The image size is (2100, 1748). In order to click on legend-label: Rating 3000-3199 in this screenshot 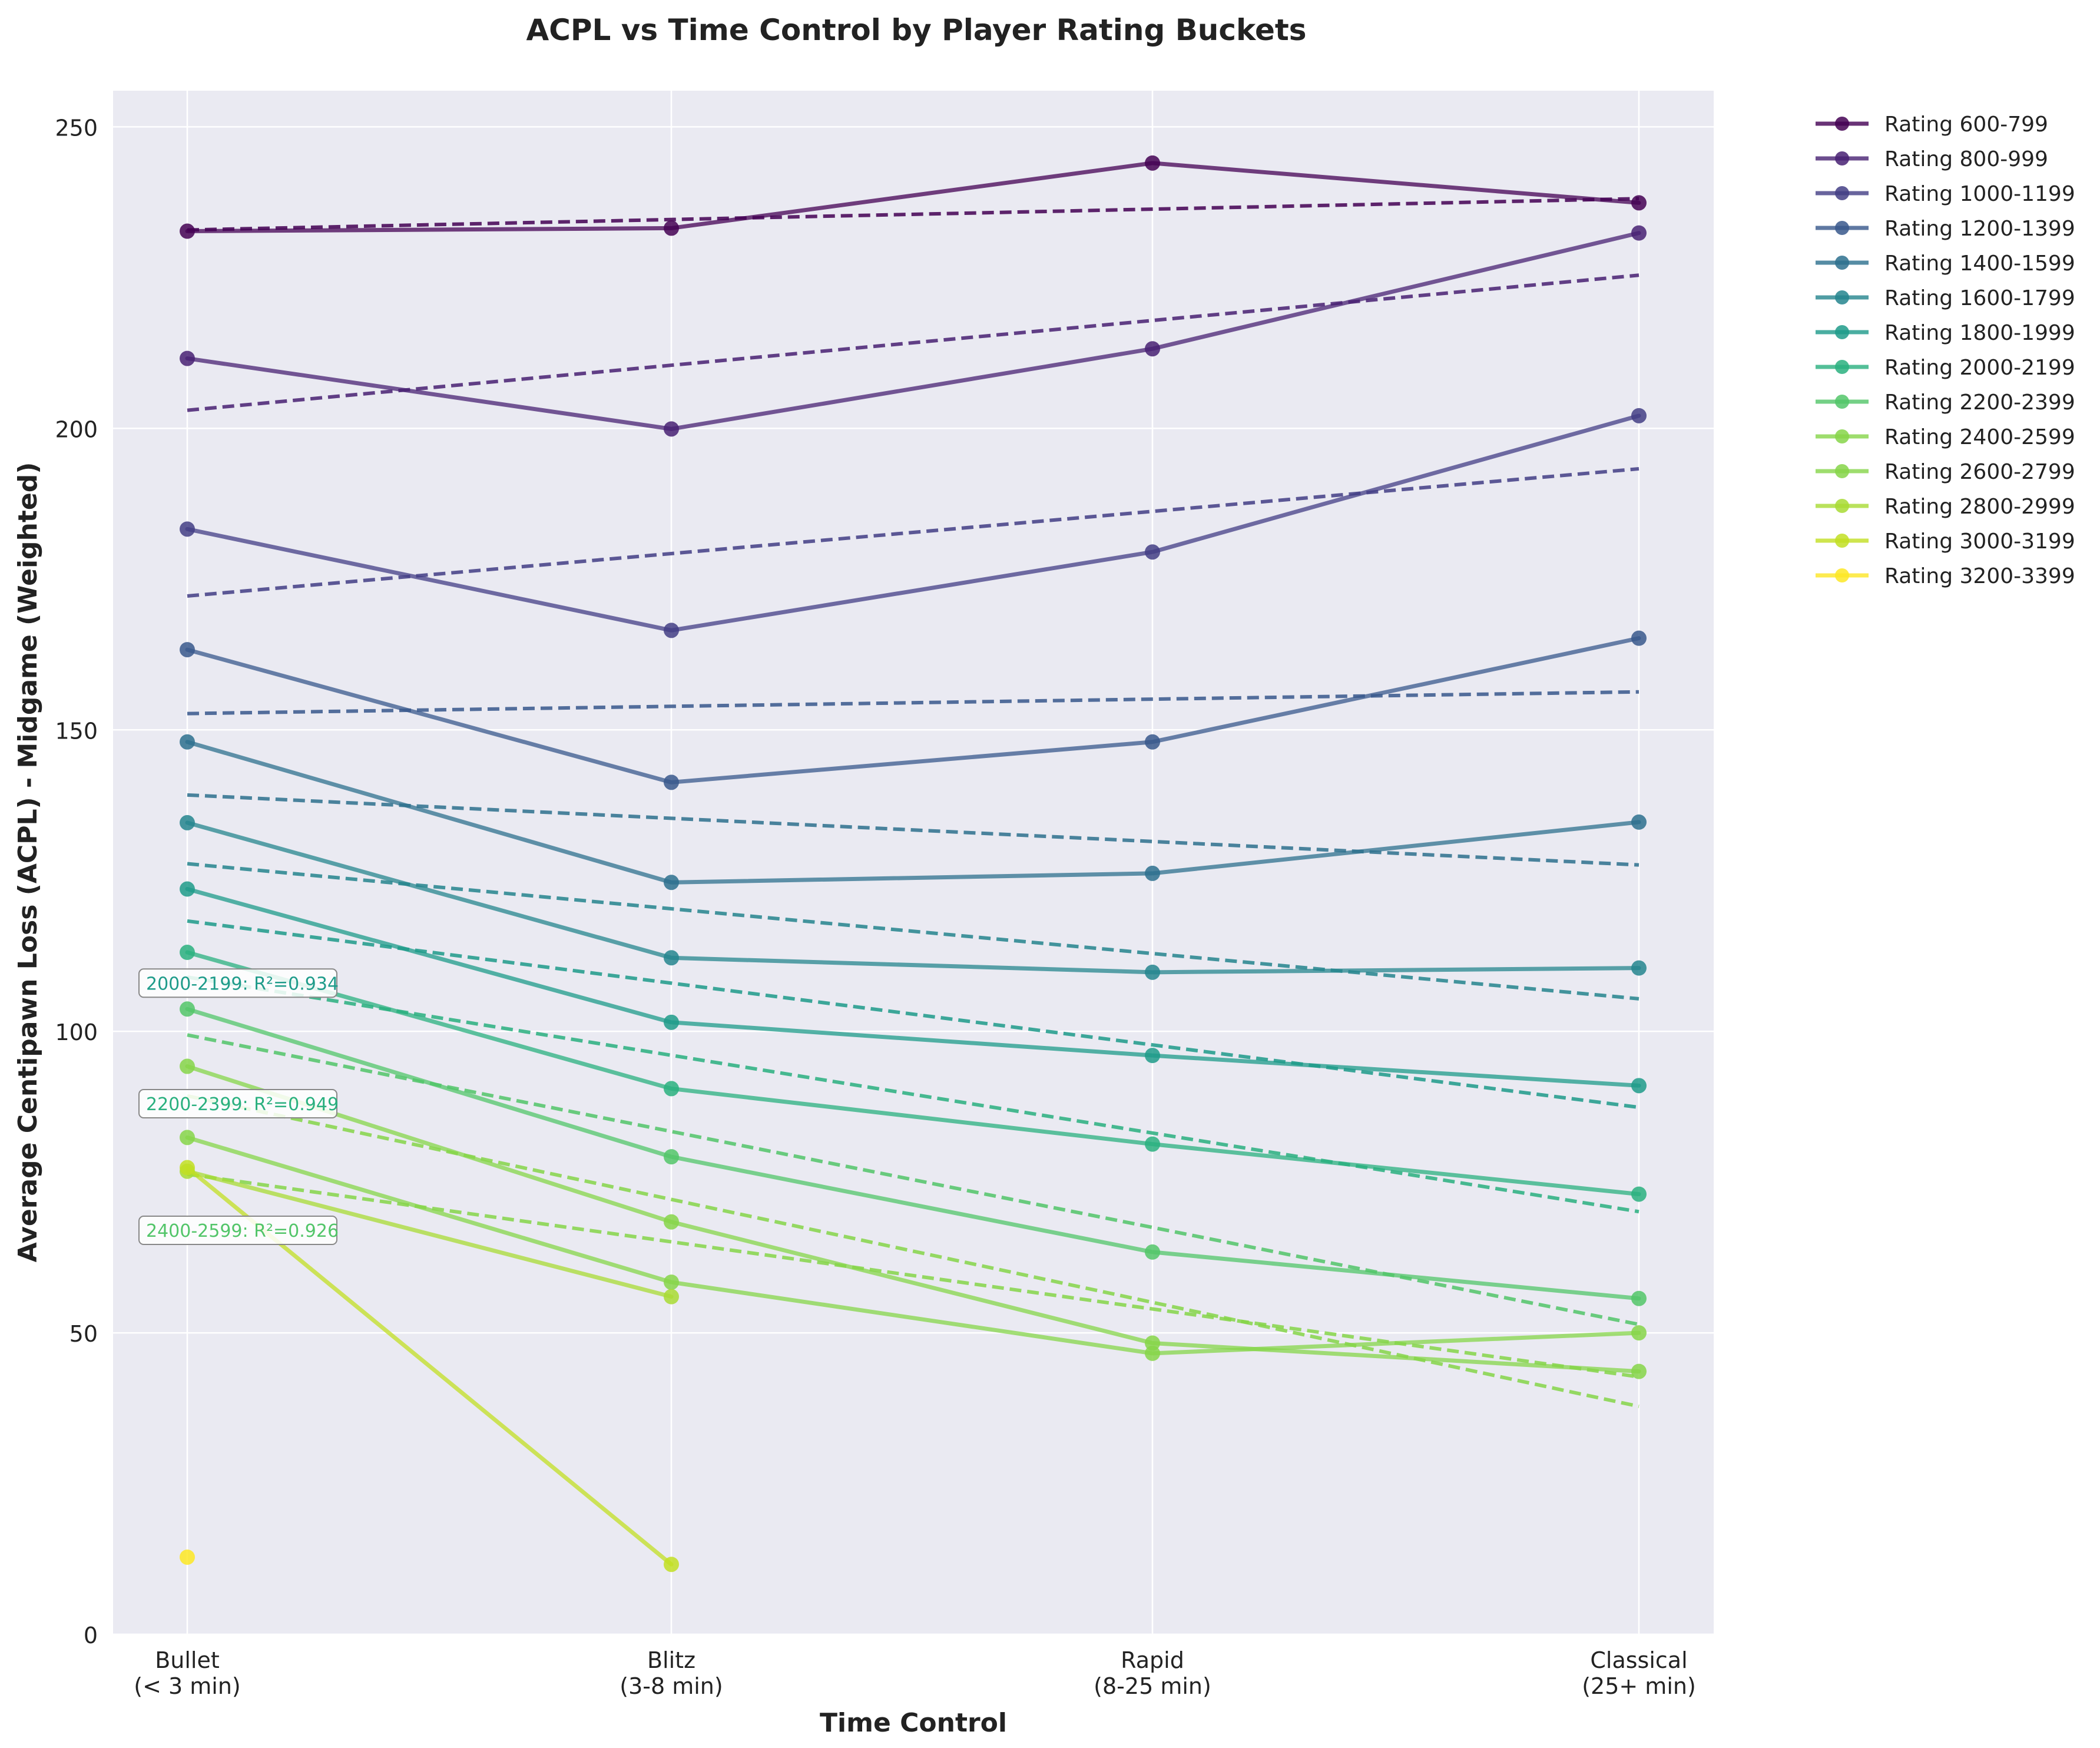, I will do `click(1980, 541)`.